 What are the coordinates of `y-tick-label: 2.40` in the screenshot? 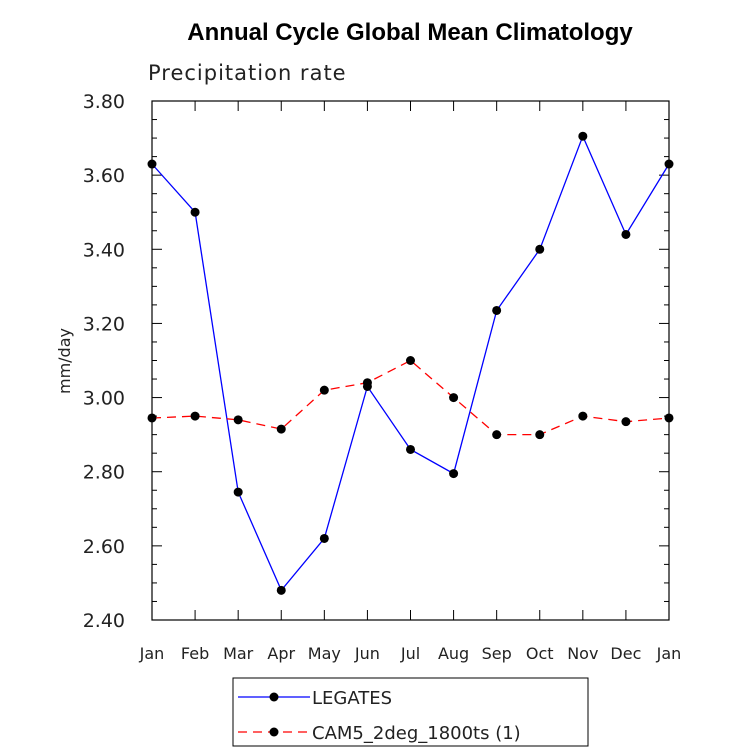 It's located at (104, 621).